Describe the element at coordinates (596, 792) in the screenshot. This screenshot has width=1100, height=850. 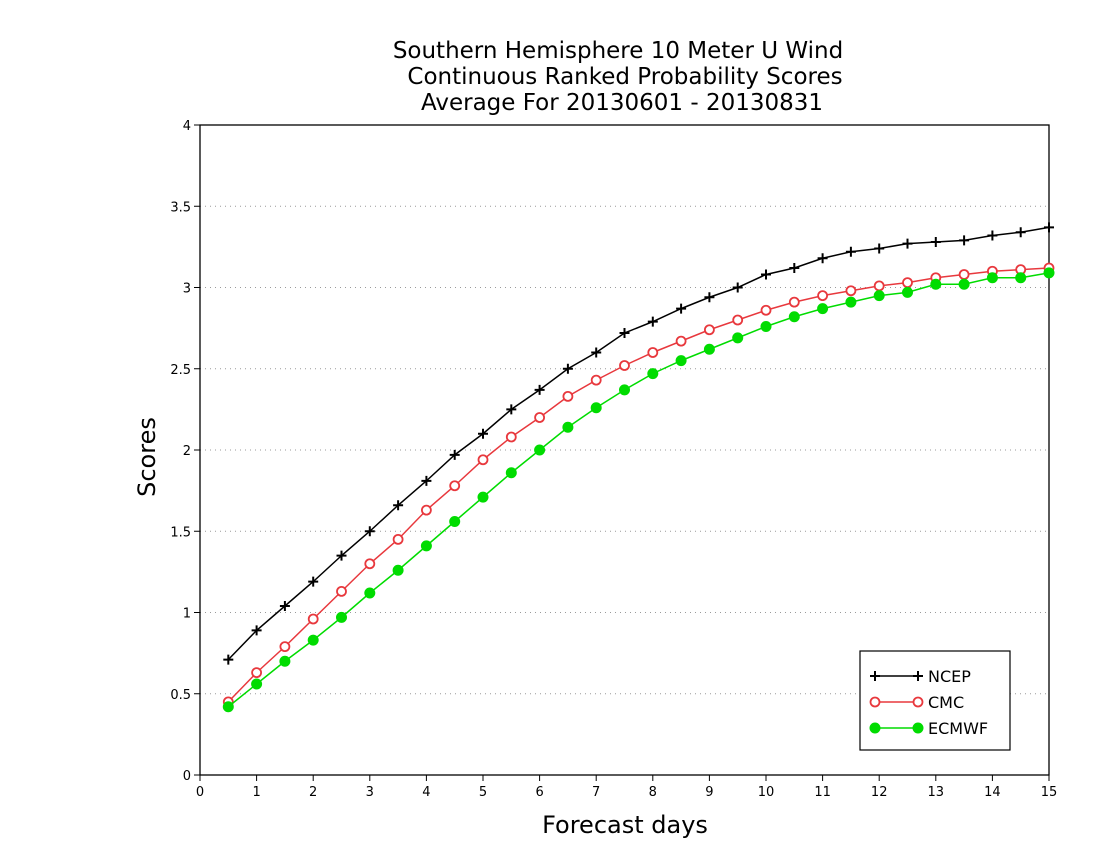
I see `x-tick-label: 7` at that location.